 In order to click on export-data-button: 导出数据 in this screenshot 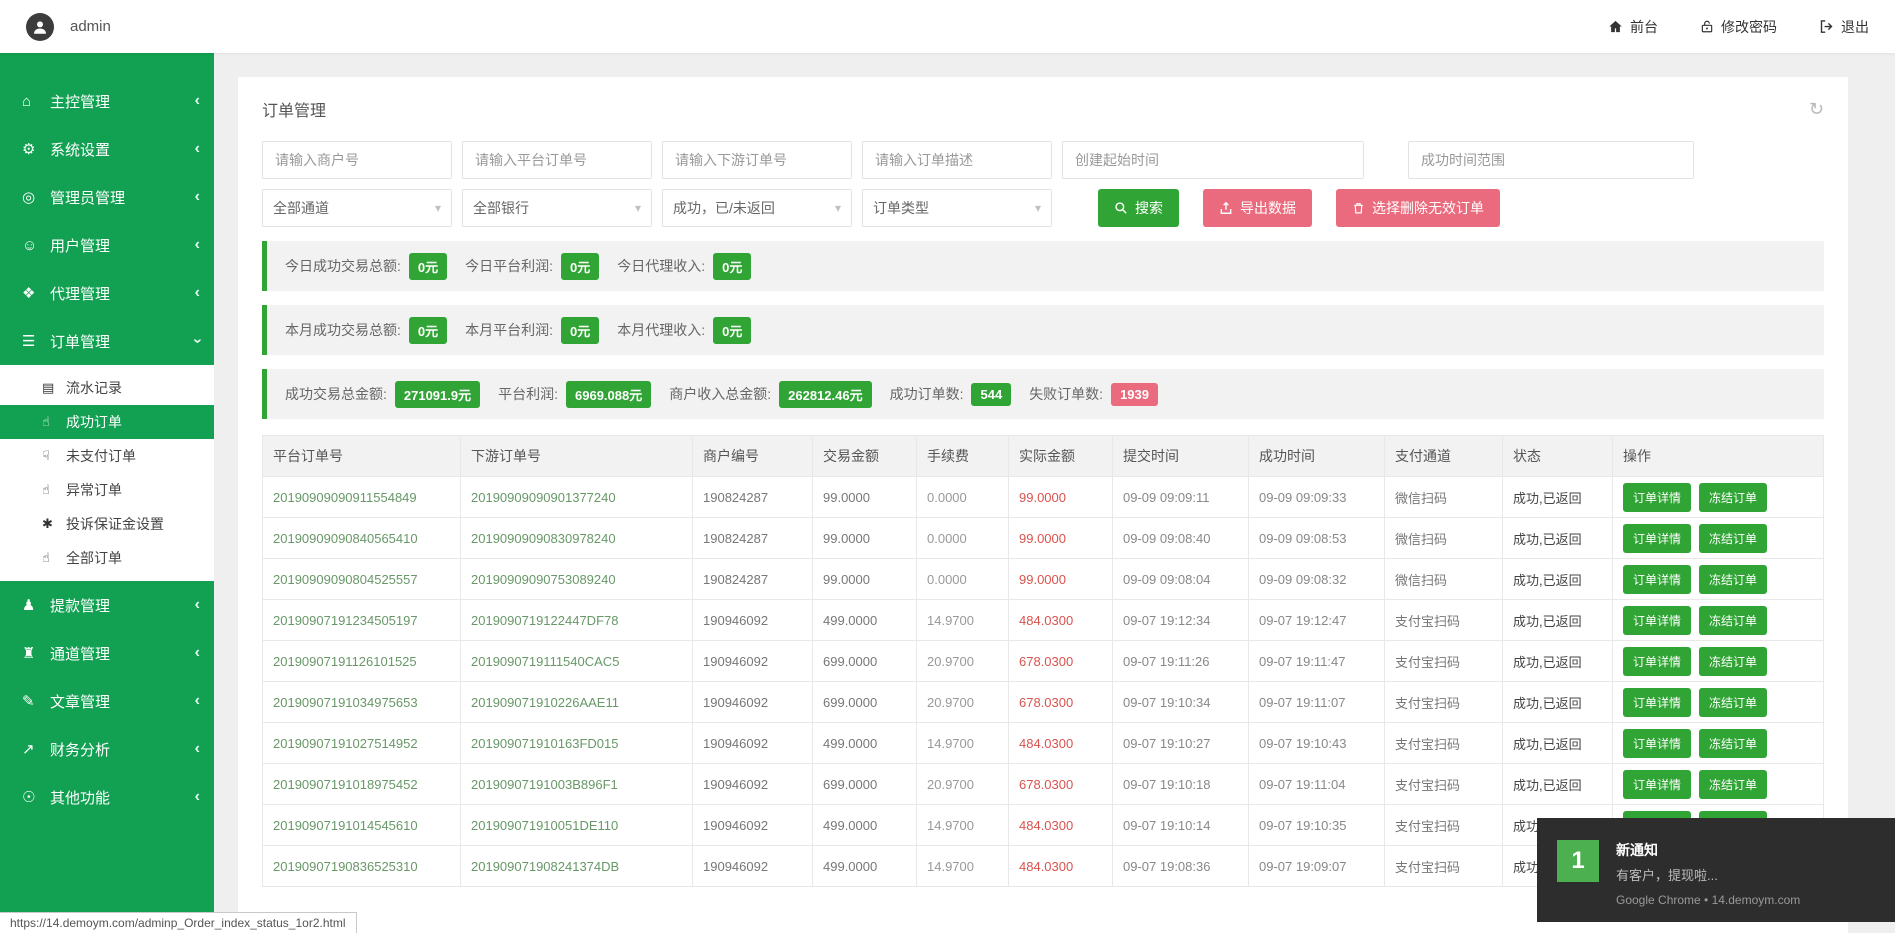, I will do `click(1257, 208)`.